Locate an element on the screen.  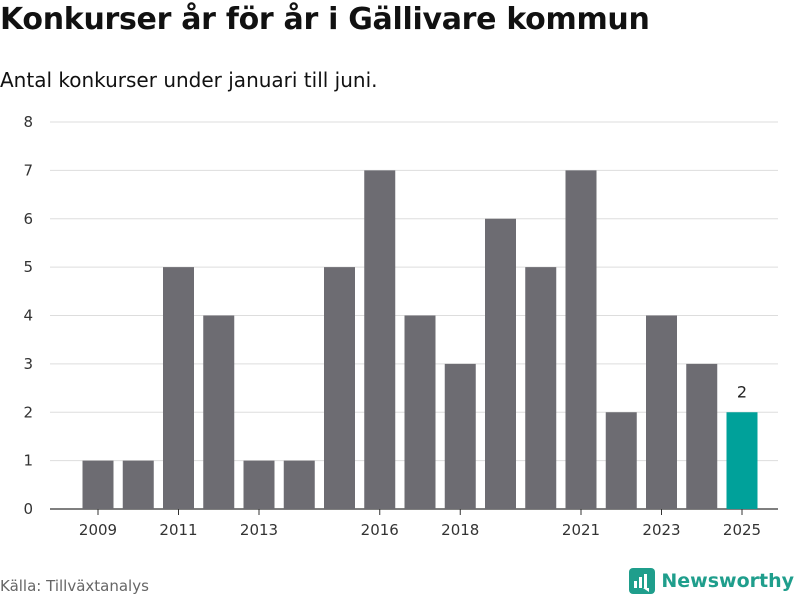
y-tick-label: 6 is located at coordinates (28, 219).